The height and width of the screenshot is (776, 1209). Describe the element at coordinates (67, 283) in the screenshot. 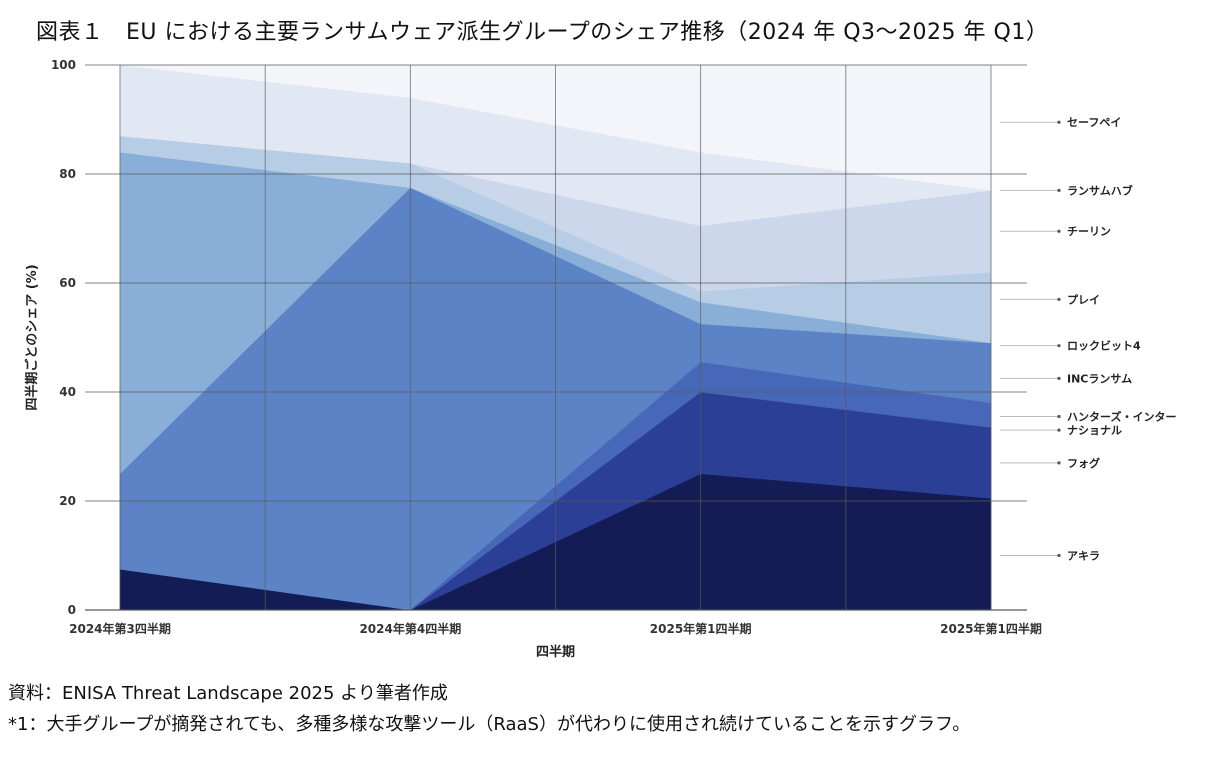

I see `y-tick-label: 60` at that location.